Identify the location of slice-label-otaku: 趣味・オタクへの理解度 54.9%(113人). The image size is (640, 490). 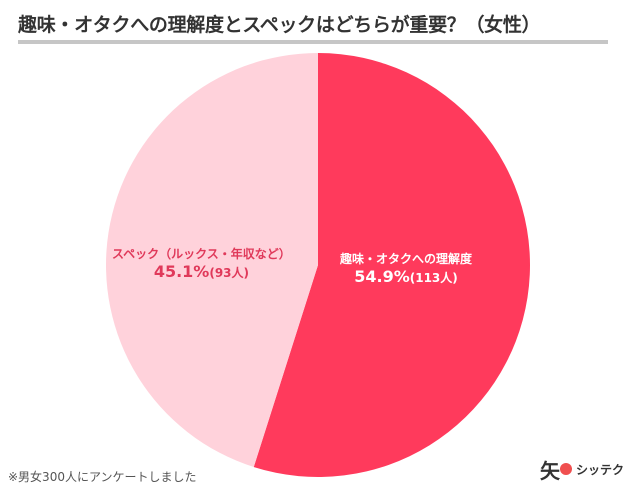
(406, 268).